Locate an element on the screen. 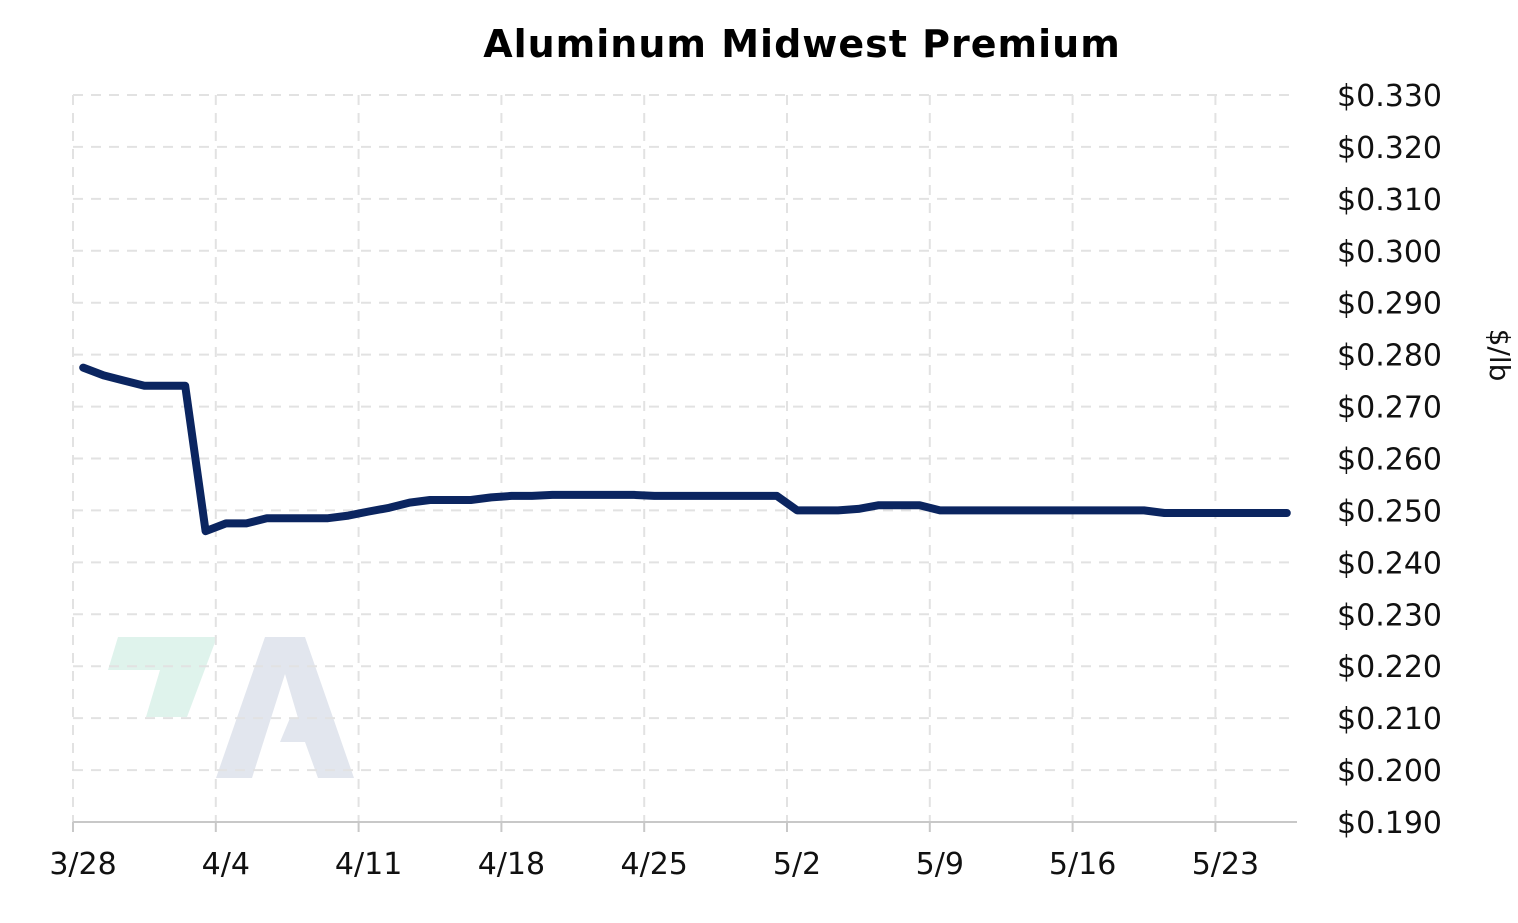 This screenshot has width=1518, height=923. x-tick-label: 5/2 is located at coordinates (797, 864).